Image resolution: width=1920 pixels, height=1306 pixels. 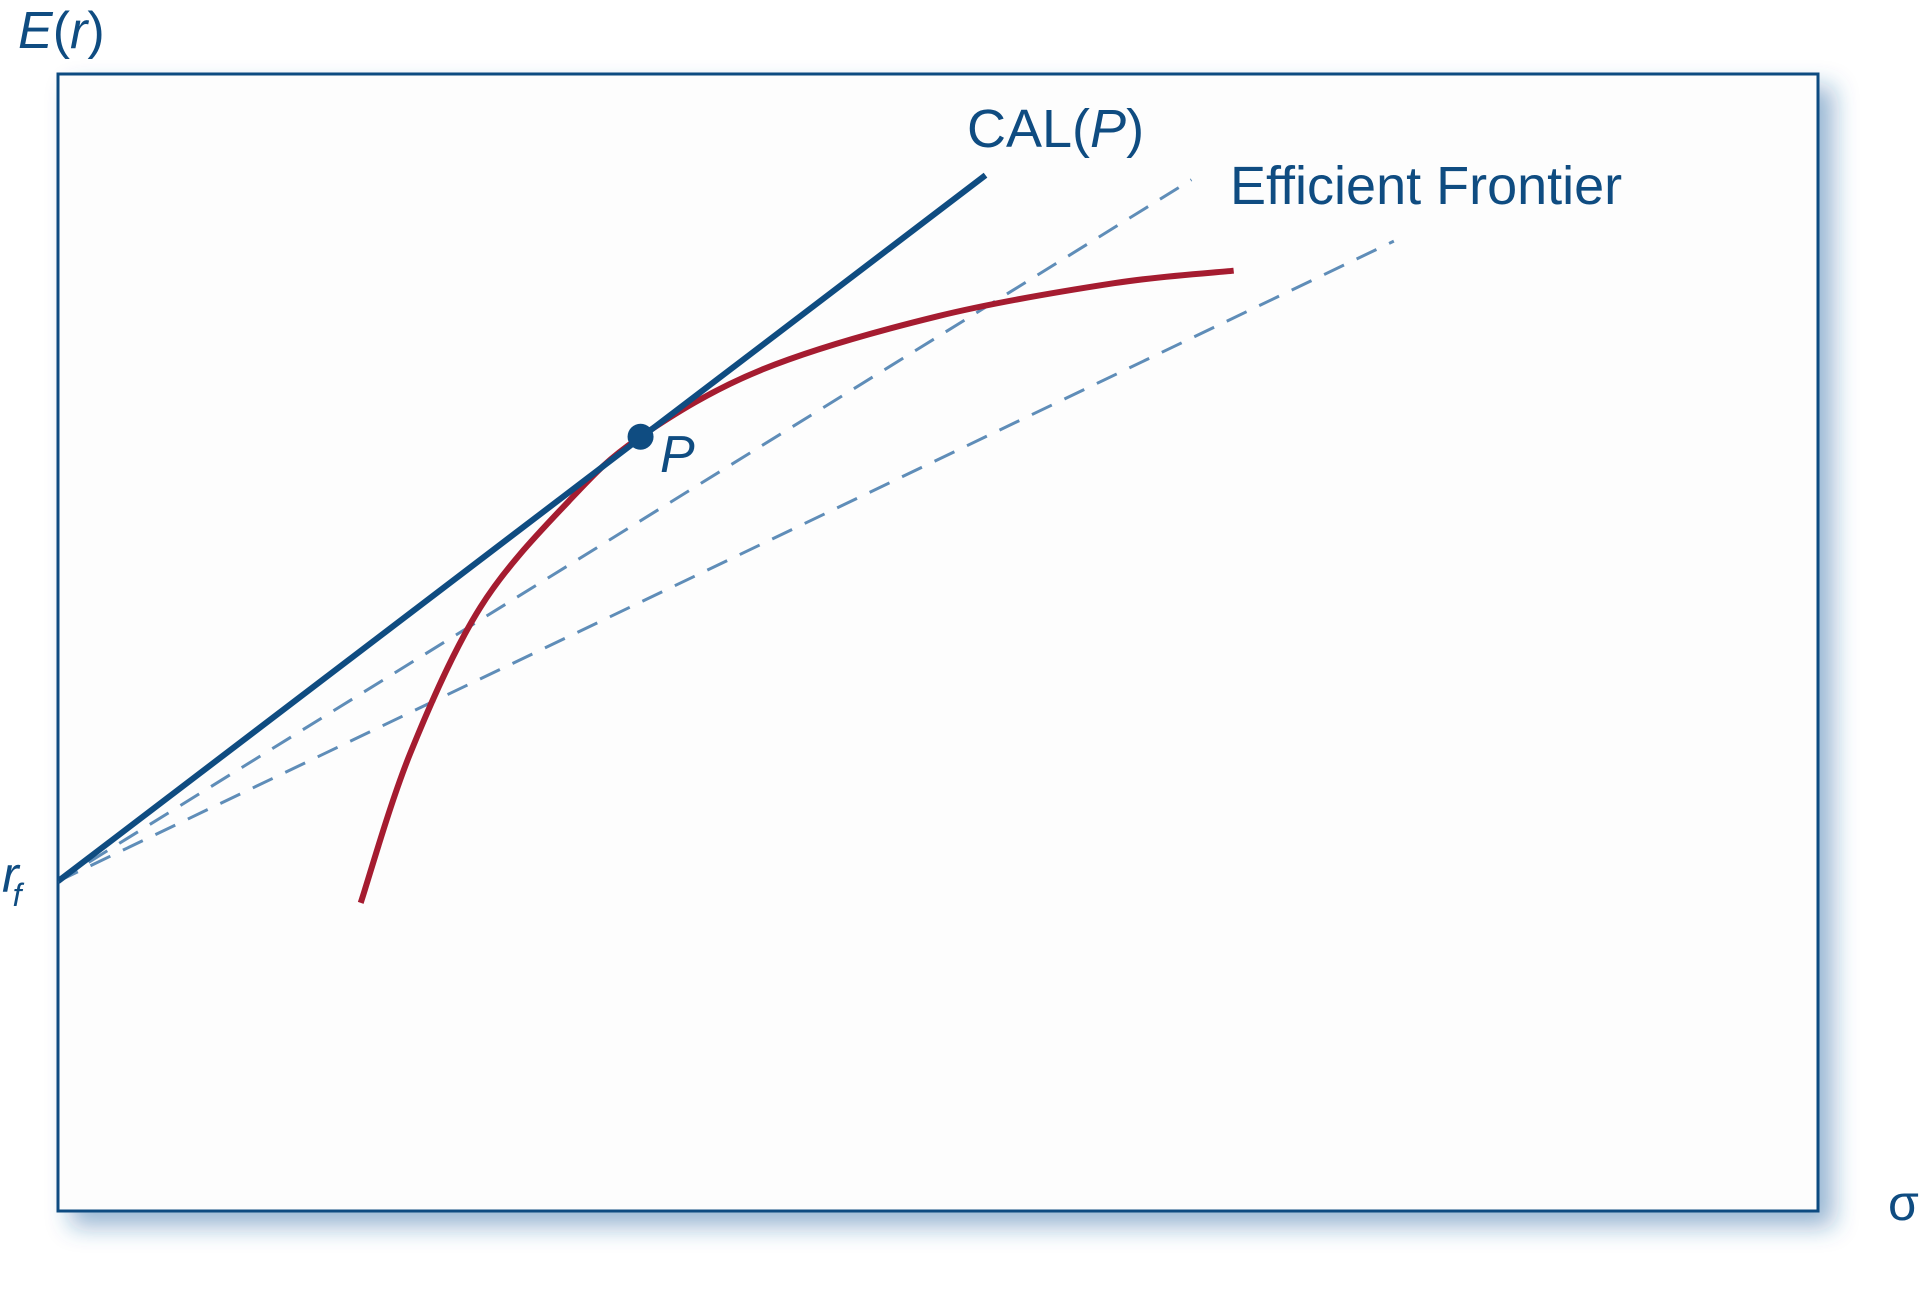 I want to click on frontier-label: Efficient Frontier, so click(x=1426, y=186).